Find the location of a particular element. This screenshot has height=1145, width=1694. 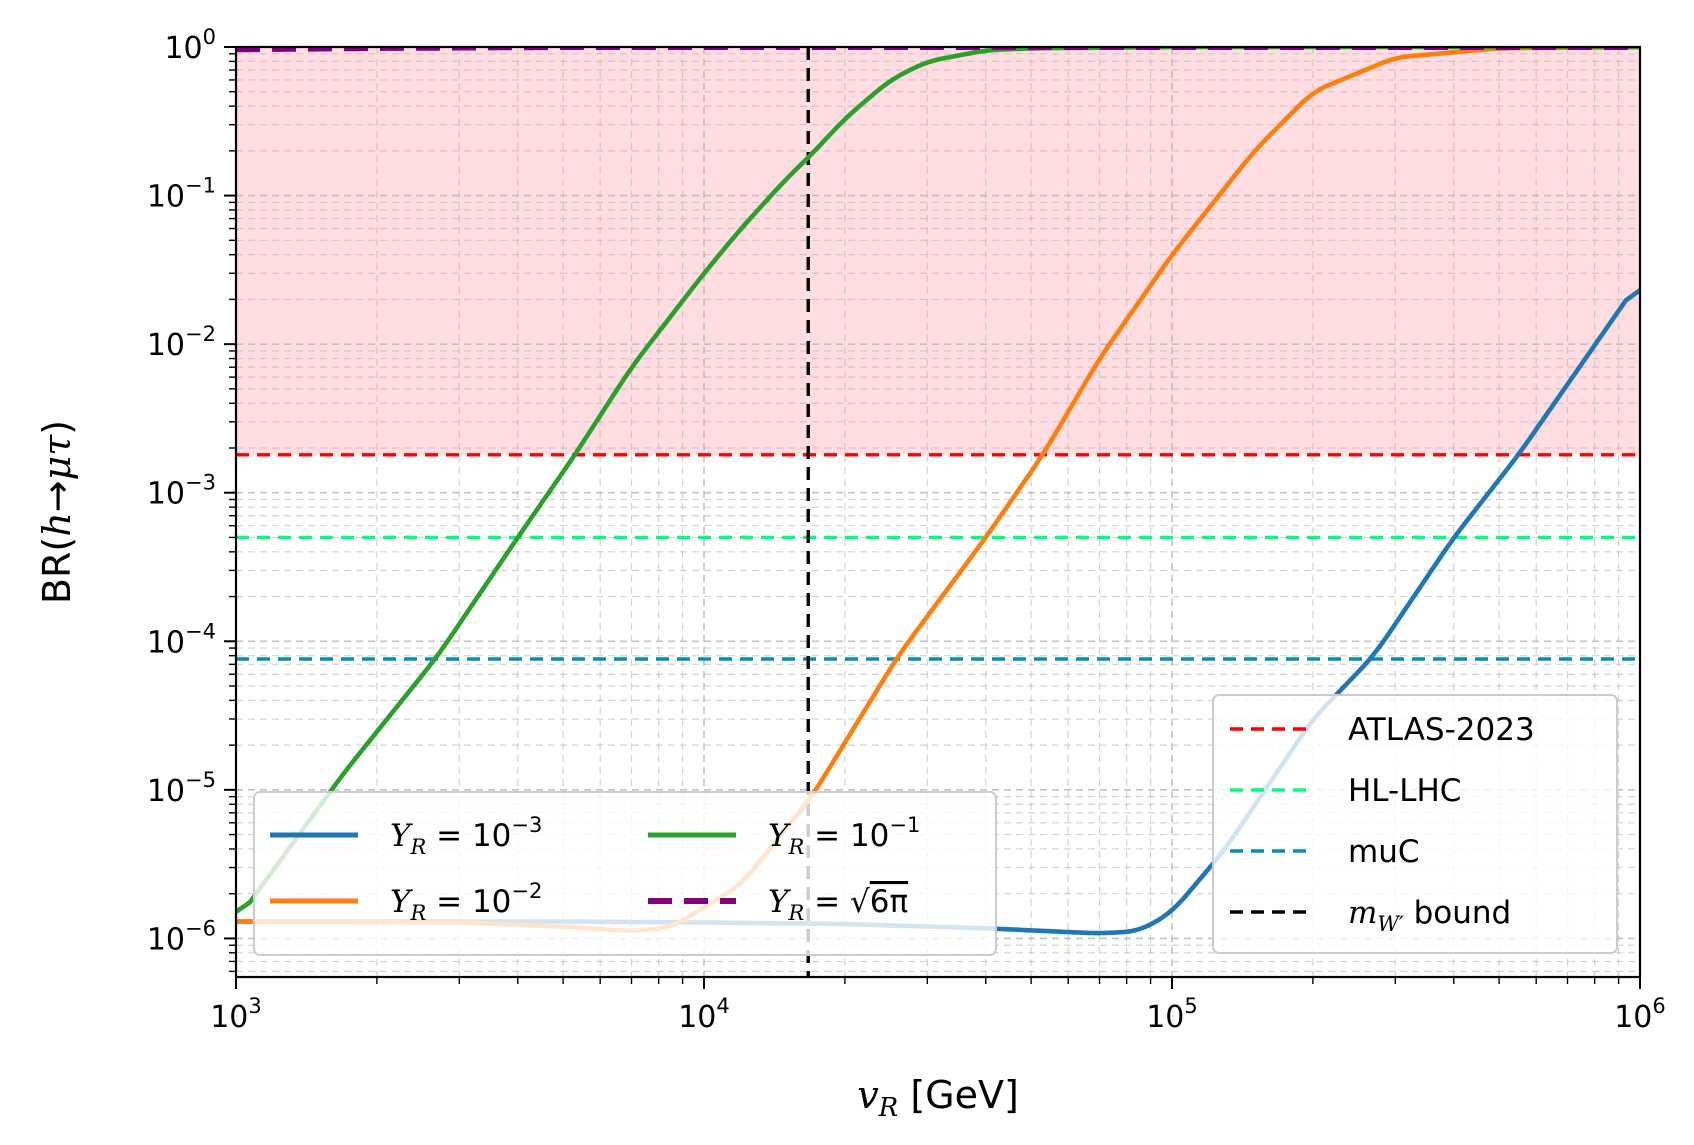

legend-label: HL-LHC is located at coordinates (1404, 791).